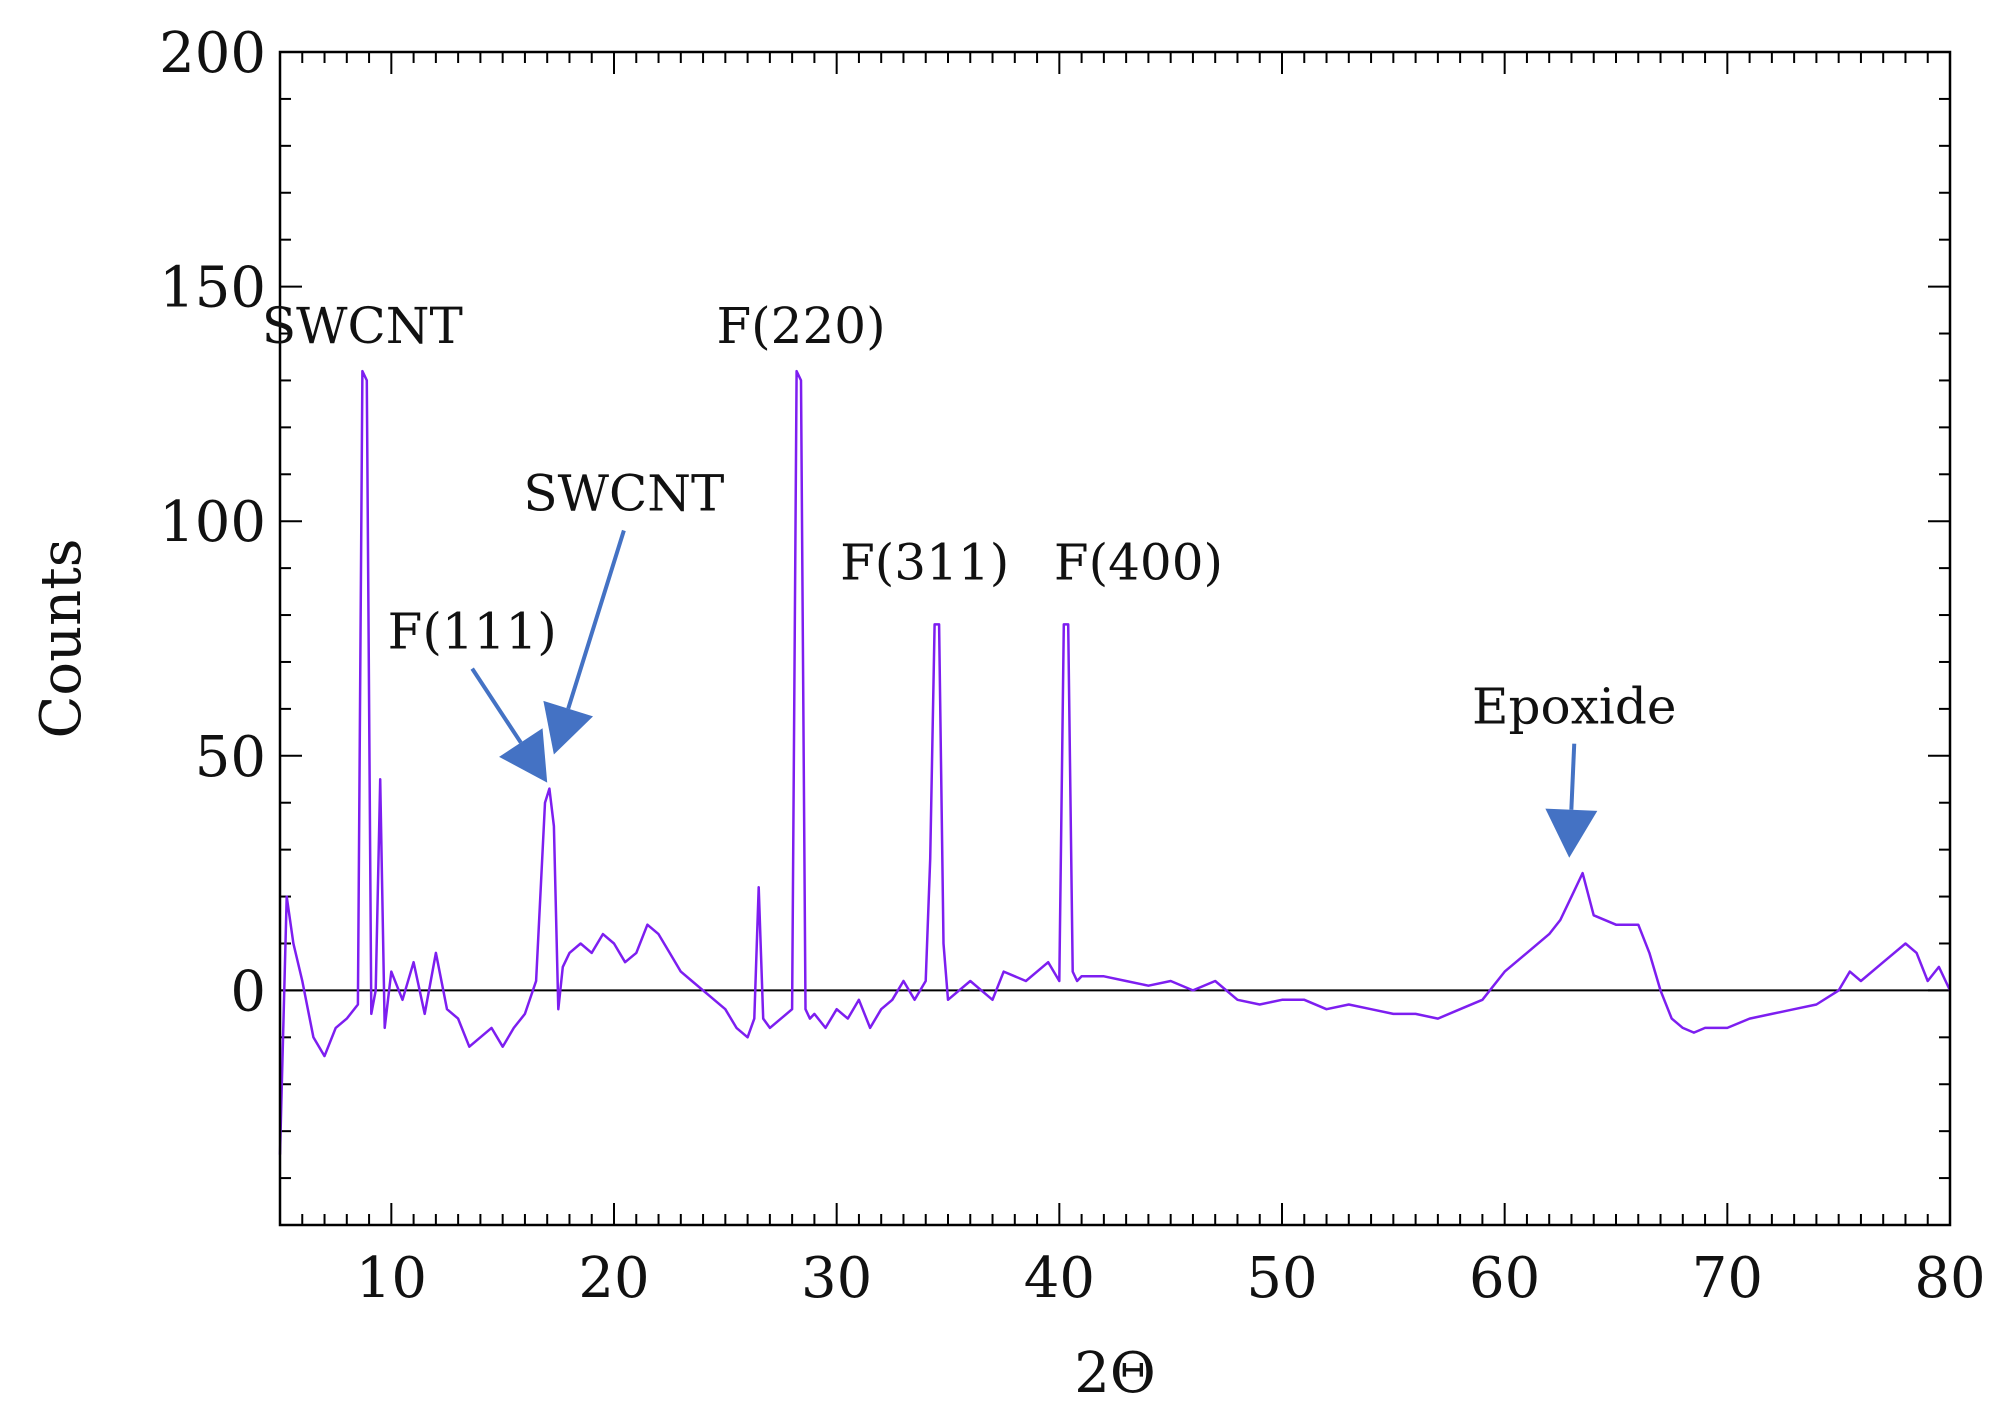  What do you see at coordinates (212, 288) in the screenshot?
I see `y-tick-label: 150` at bounding box center [212, 288].